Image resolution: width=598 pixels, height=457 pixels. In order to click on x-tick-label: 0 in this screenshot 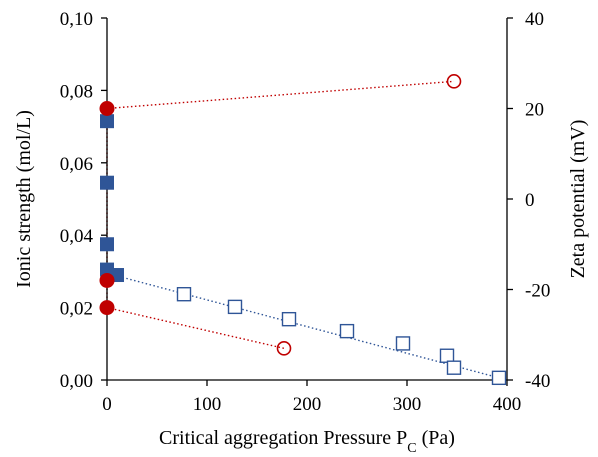, I will do `click(107, 404)`.